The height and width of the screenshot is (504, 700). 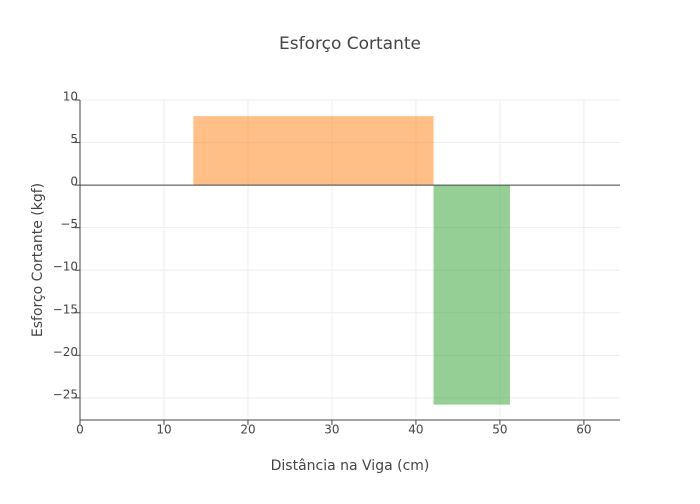 What do you see at coordinates (350, 44) in the screenshot?
I see `chart-title: Esforço Cortante` at bounding box center [350, 44].